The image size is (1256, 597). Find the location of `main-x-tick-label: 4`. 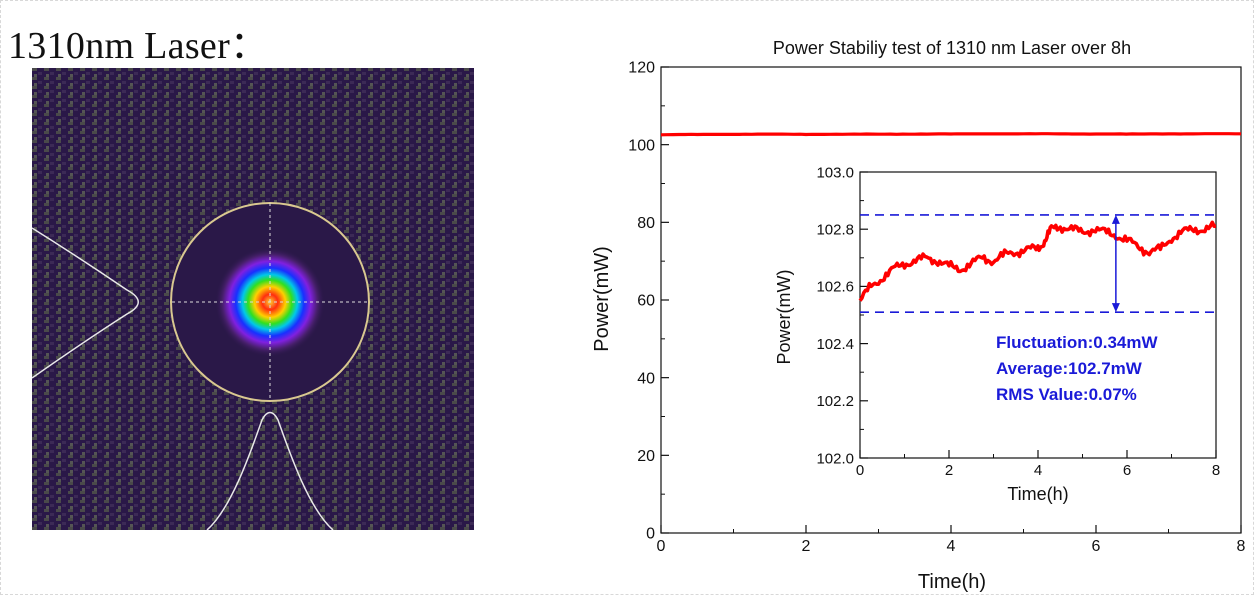

main-x-tick-label: 4 is located at coordinates (951, 546).